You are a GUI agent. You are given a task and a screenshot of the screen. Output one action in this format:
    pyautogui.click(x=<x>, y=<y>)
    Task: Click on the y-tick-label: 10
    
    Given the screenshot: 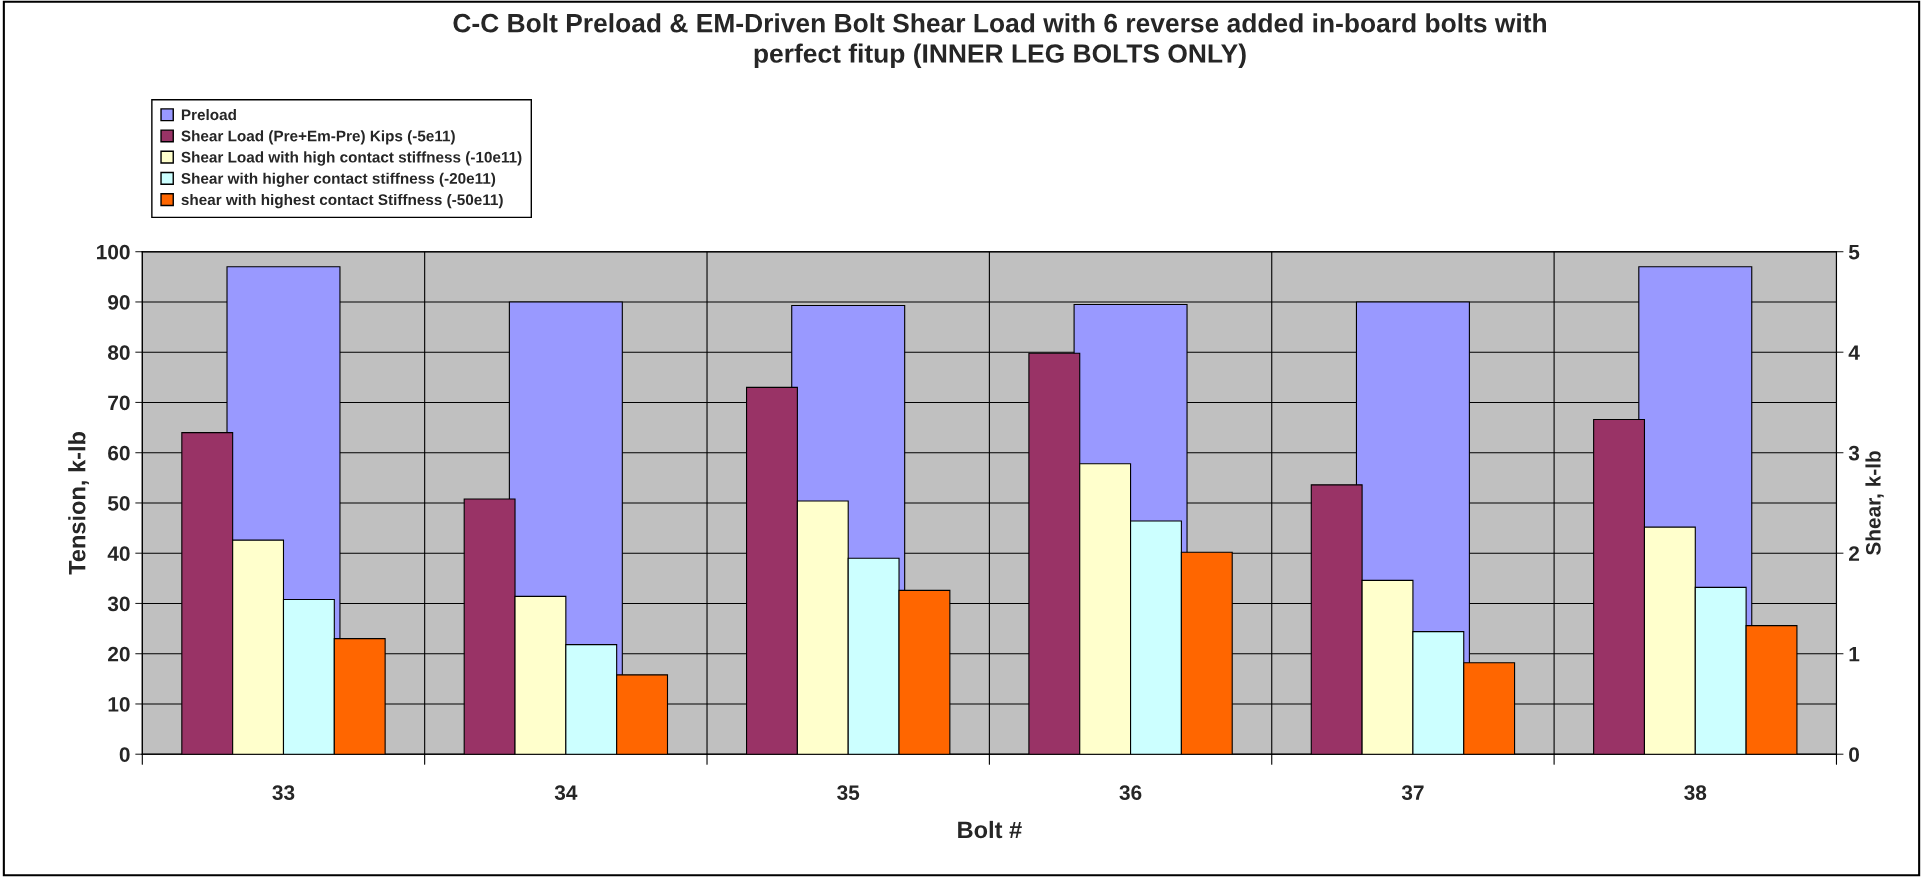 What is the action you would take?
    pyautogui.click(x=119, y=704)
    